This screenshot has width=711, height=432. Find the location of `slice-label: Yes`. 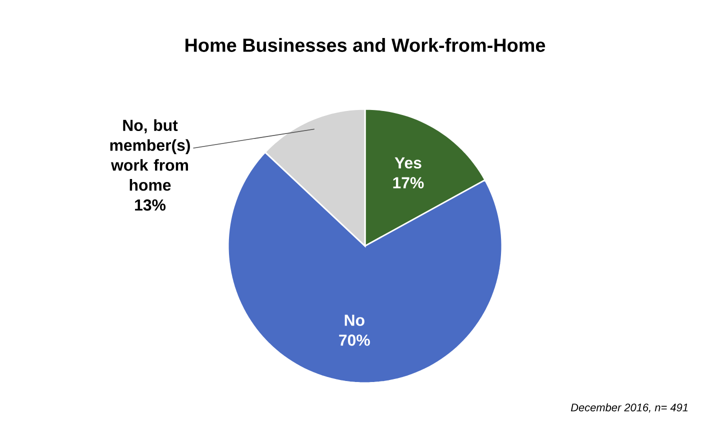

slice-label: Yes is located at coordinates (408, 163).